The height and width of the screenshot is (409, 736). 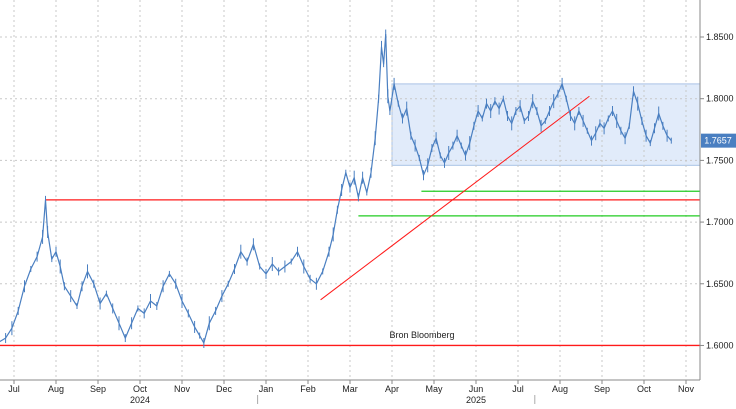 I want to click on x-tick-label: Jan, so click(x=266, y=389).